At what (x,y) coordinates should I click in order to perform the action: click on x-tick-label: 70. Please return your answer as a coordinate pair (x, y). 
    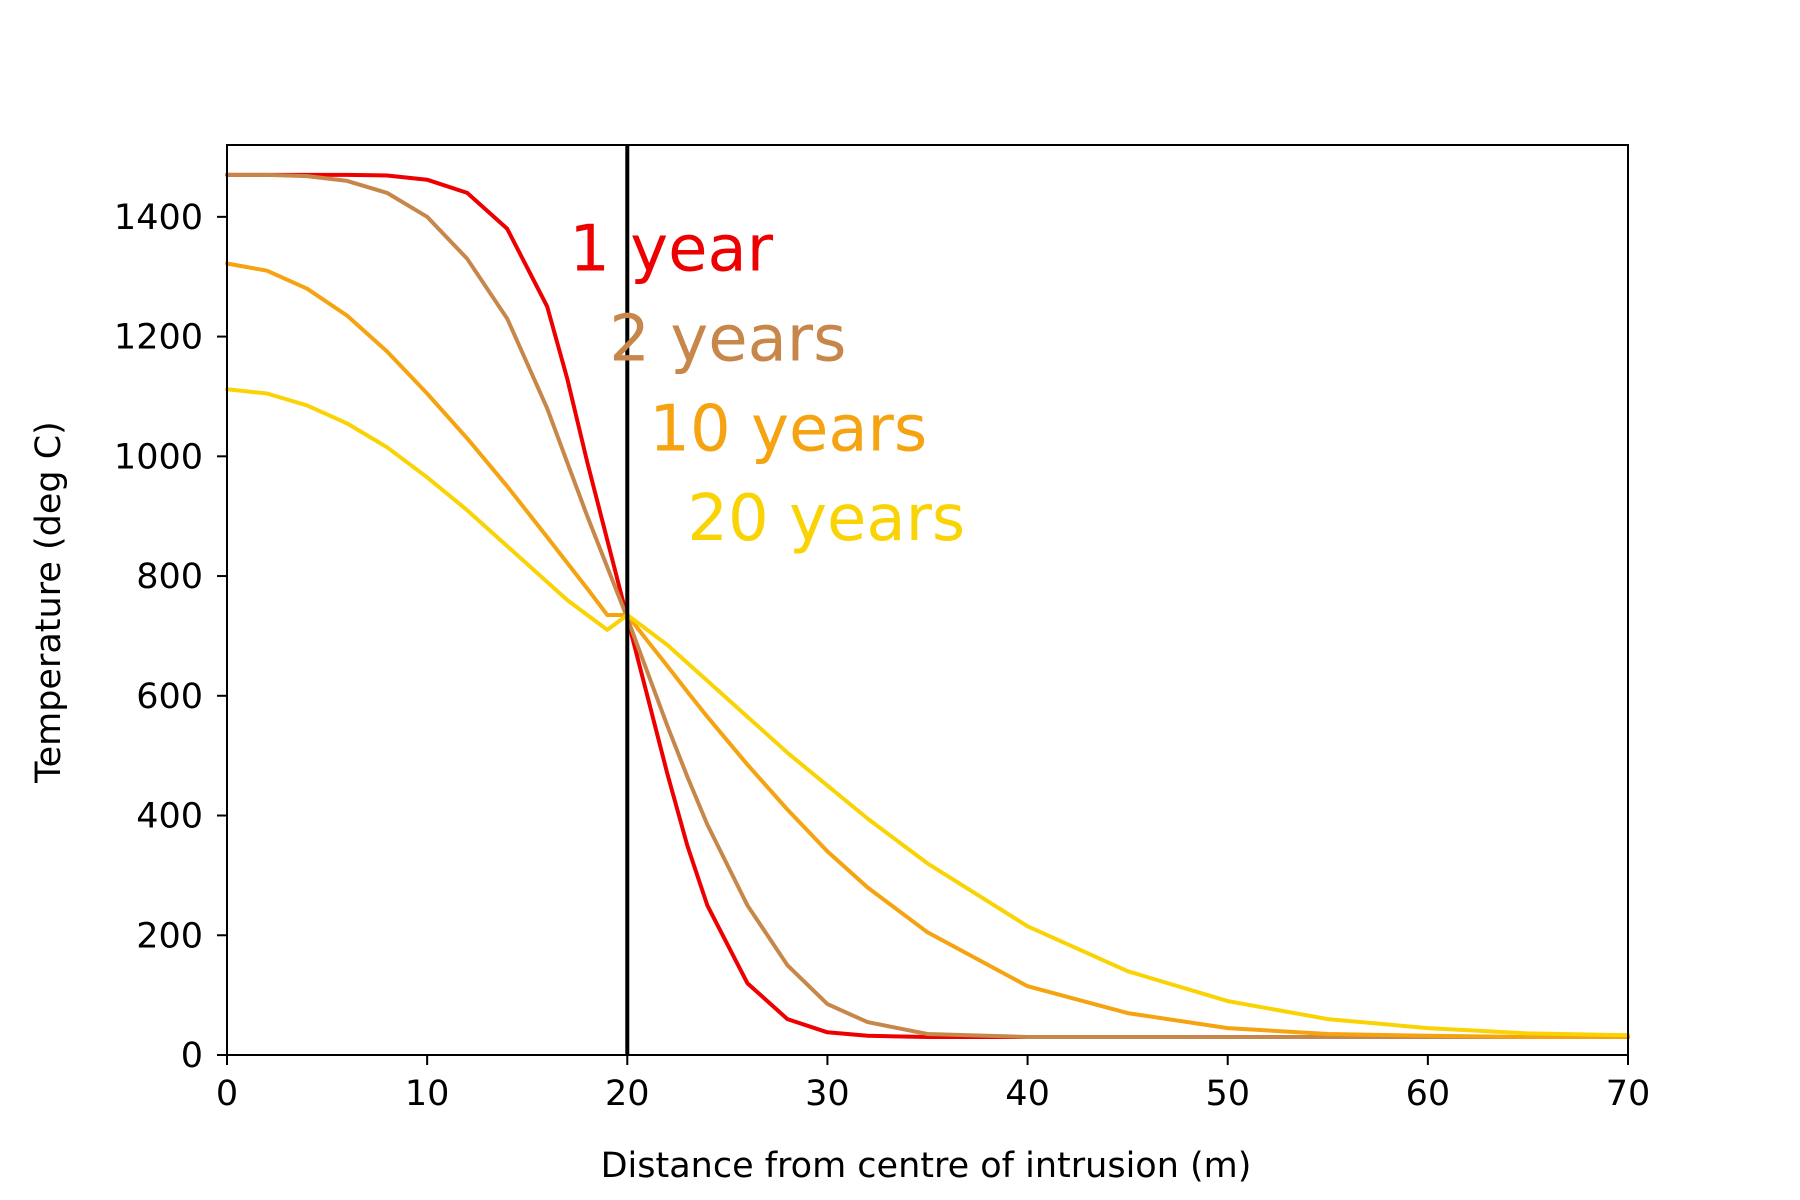
    Looking at the image, I should click on (1628, 1094).